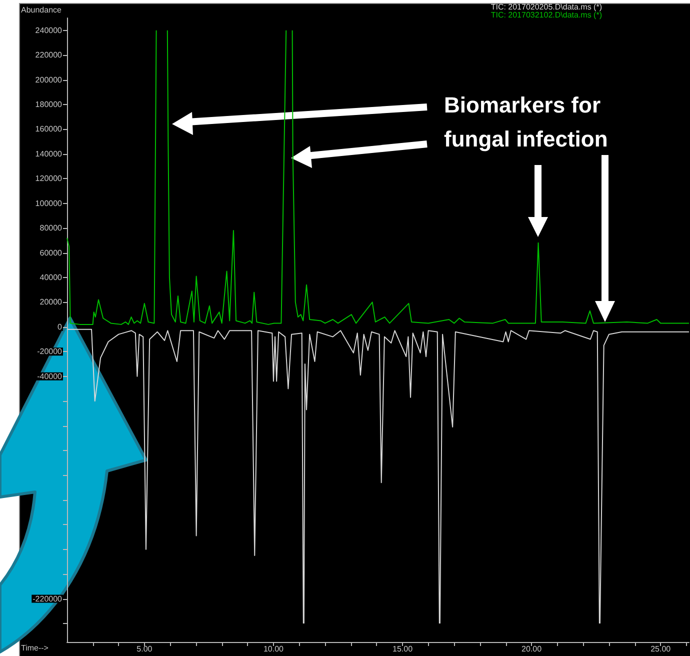  What do you see at coordinates (51, 277) in the screenshot?
I see `y-tick-label: 40000` at bounding box center [51, 277].